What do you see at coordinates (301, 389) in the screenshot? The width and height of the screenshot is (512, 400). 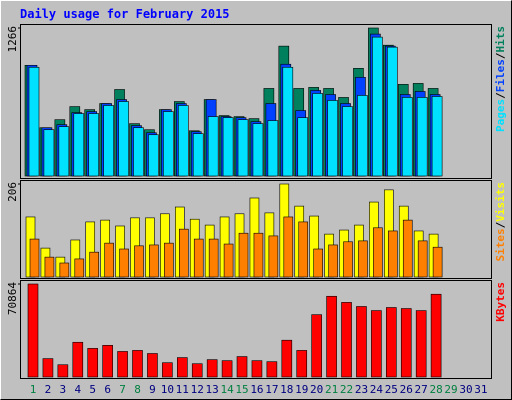 I see `x-tick-label: 19` at bounding box center [301, 389].